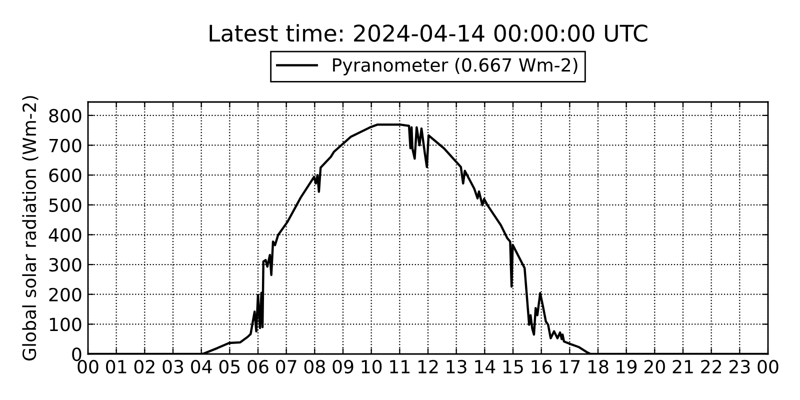  I want to click on x-tick-label: 22, so click(711, 367).